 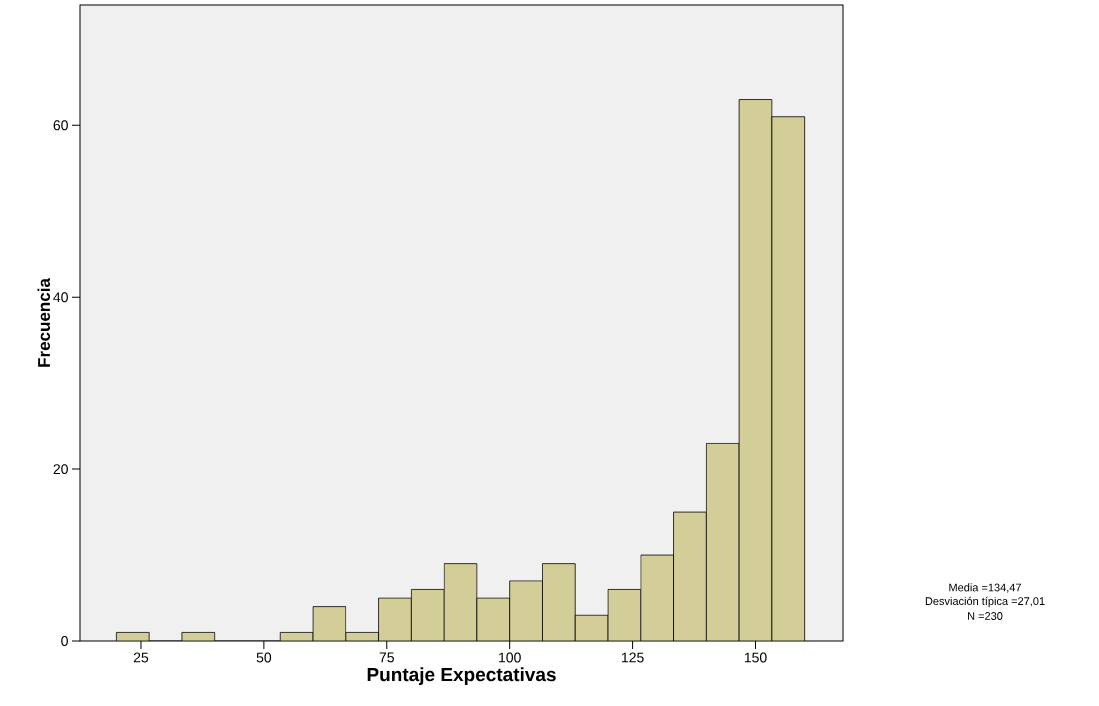 What do you see at coordinates (60, 469) in the screenshot?
I see `y-tick-label: 20` at bounding box center [60, 469].